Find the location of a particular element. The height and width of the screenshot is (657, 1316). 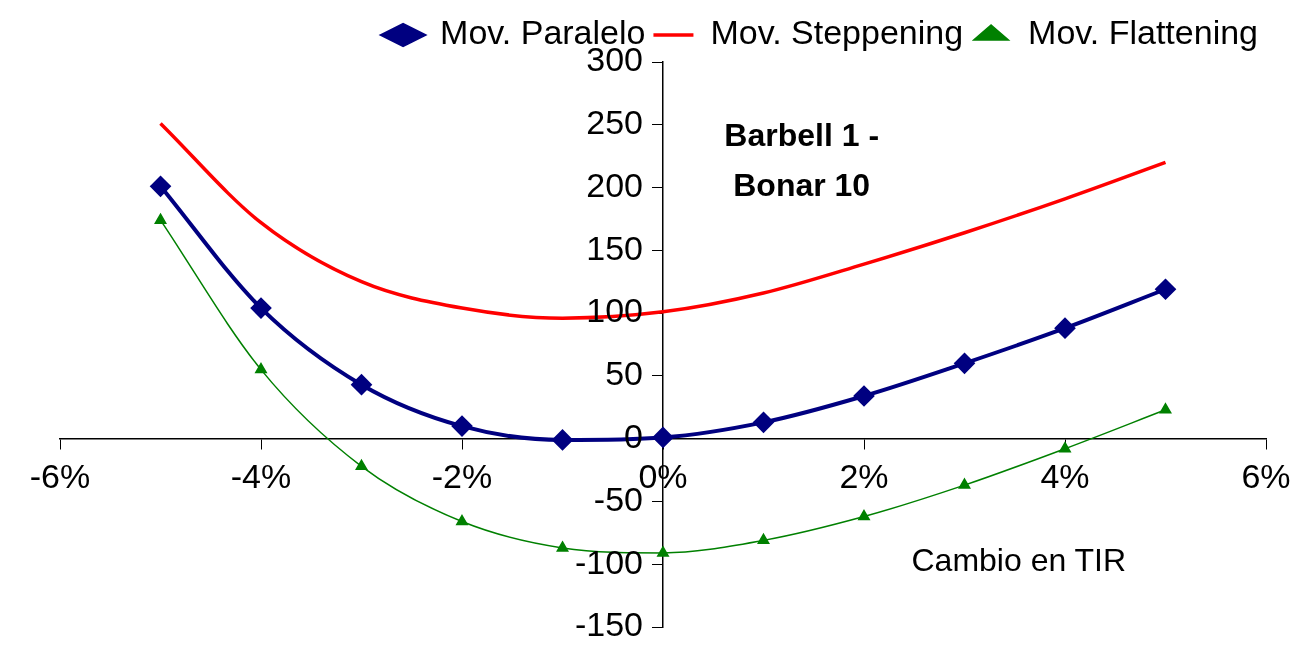

y-tick-label: -100 is located at coordinates (608, 561).